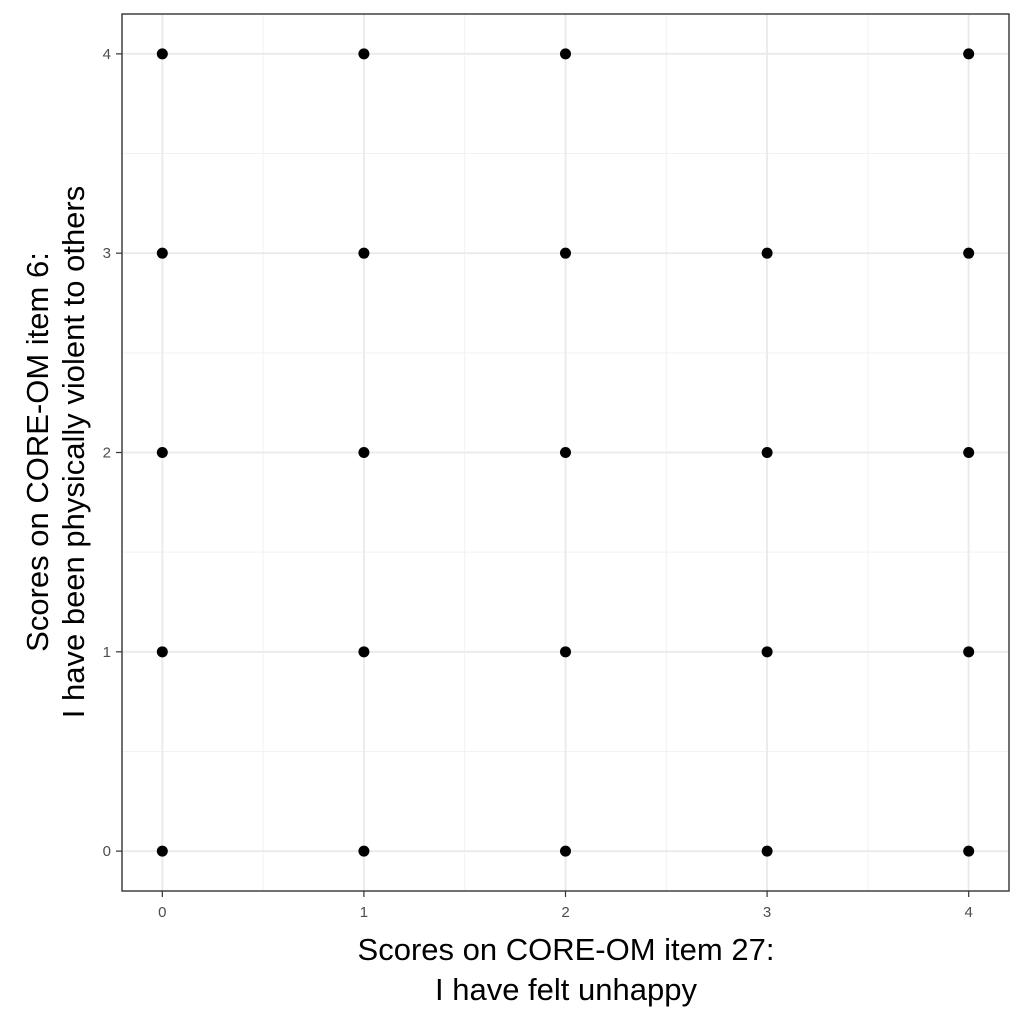 This screenshot has width=1024, height=1024. I want to click on y-tick-label: 4, so click(107, 54).